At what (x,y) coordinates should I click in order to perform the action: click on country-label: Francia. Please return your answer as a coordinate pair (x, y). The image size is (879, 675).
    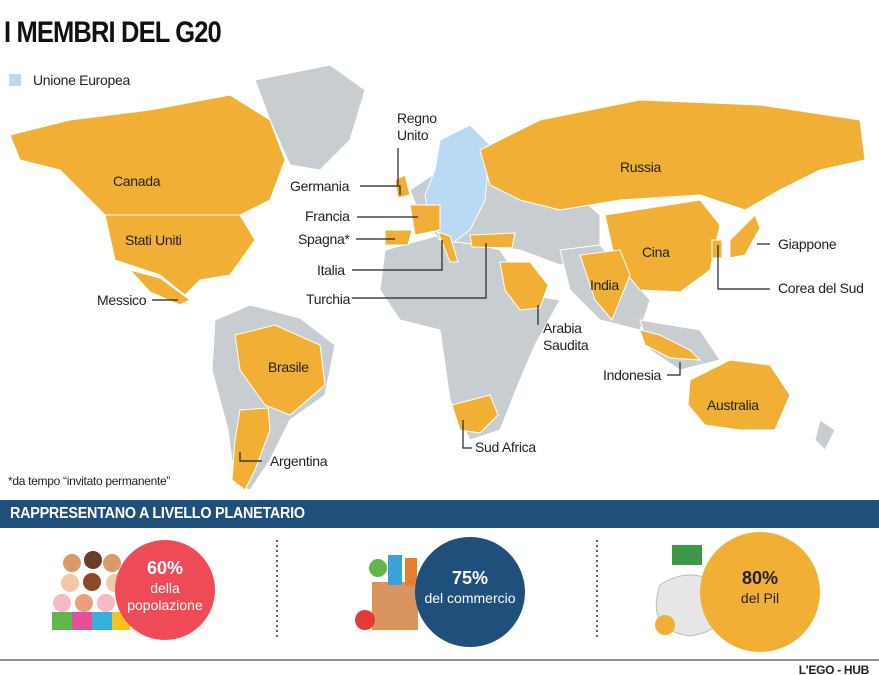
    Looking at the image, I should click on (327, 216).